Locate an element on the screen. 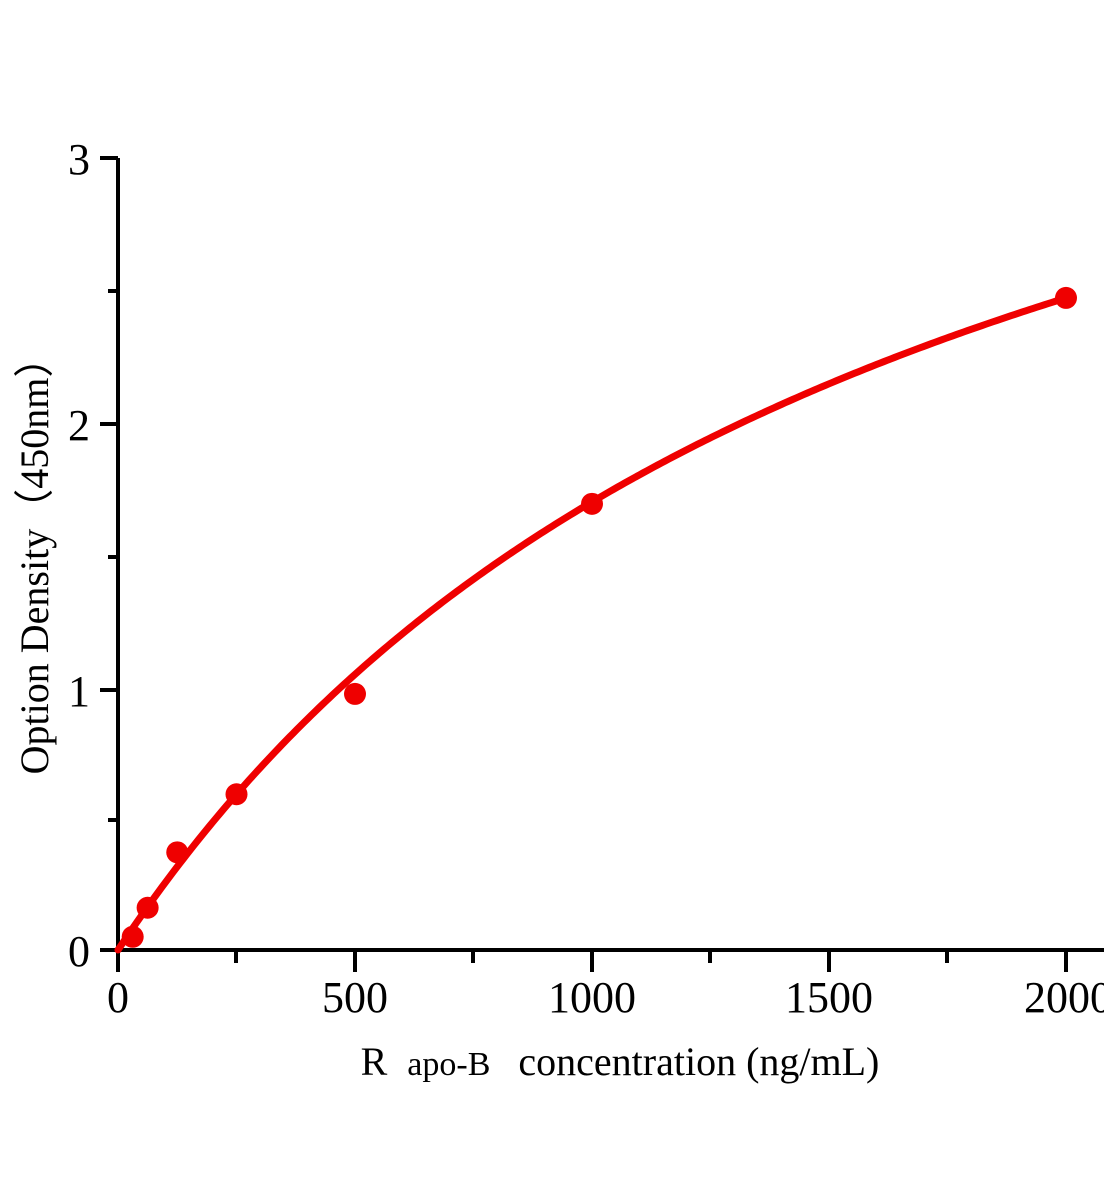  x-tick-labels: 0 500 1000 1500 2000 is located at coordinates (605, 997).